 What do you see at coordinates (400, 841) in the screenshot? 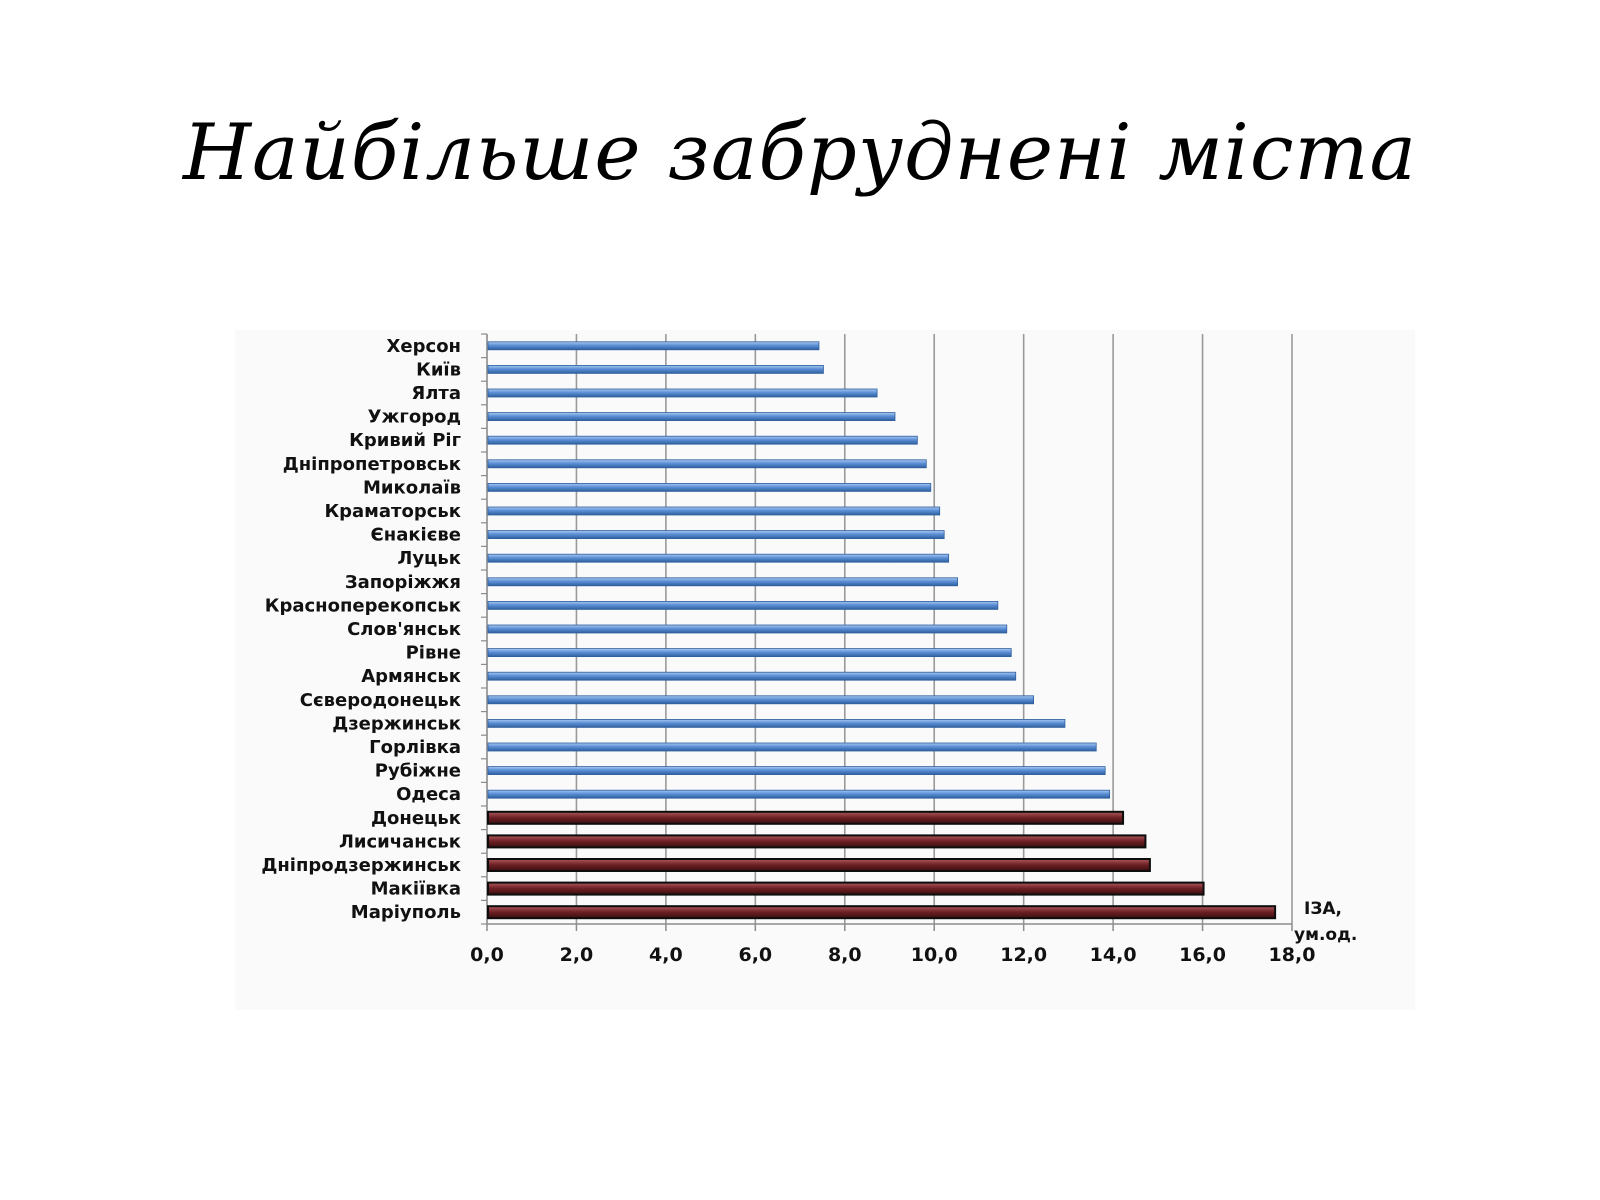
I see `category-label: Лисичанськ` at bounding box center [400, 841].